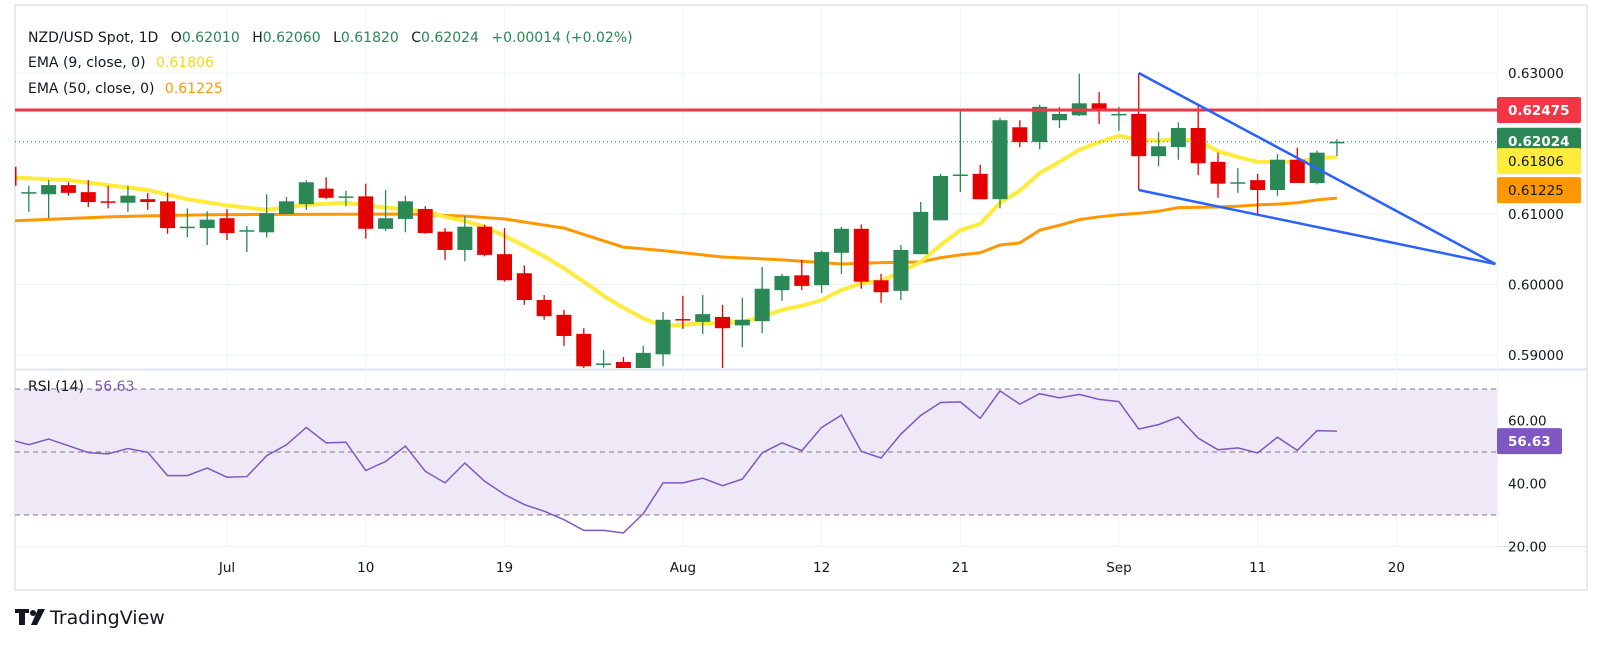  I want to click on legend-ema50: EMA (50, close, 0) 0.61225, so click(125, 89).